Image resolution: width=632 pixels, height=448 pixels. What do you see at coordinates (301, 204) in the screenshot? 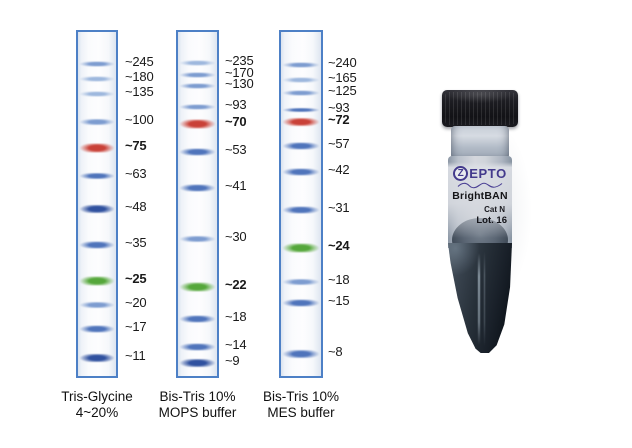
I see `gel-lane-bis-tris-mes` at bounding box center [301, 204].